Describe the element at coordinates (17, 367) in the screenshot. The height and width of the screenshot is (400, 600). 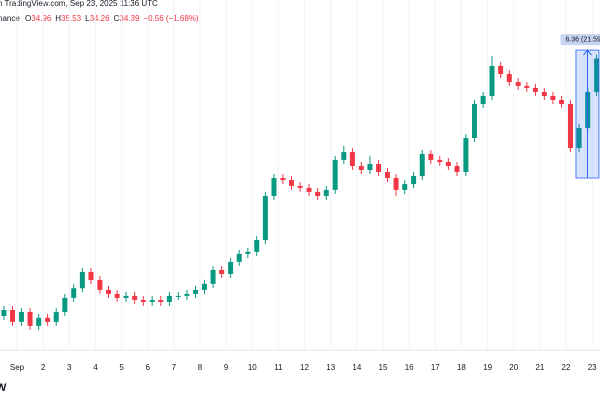
I see `x-tick-label: Sep` at that location.